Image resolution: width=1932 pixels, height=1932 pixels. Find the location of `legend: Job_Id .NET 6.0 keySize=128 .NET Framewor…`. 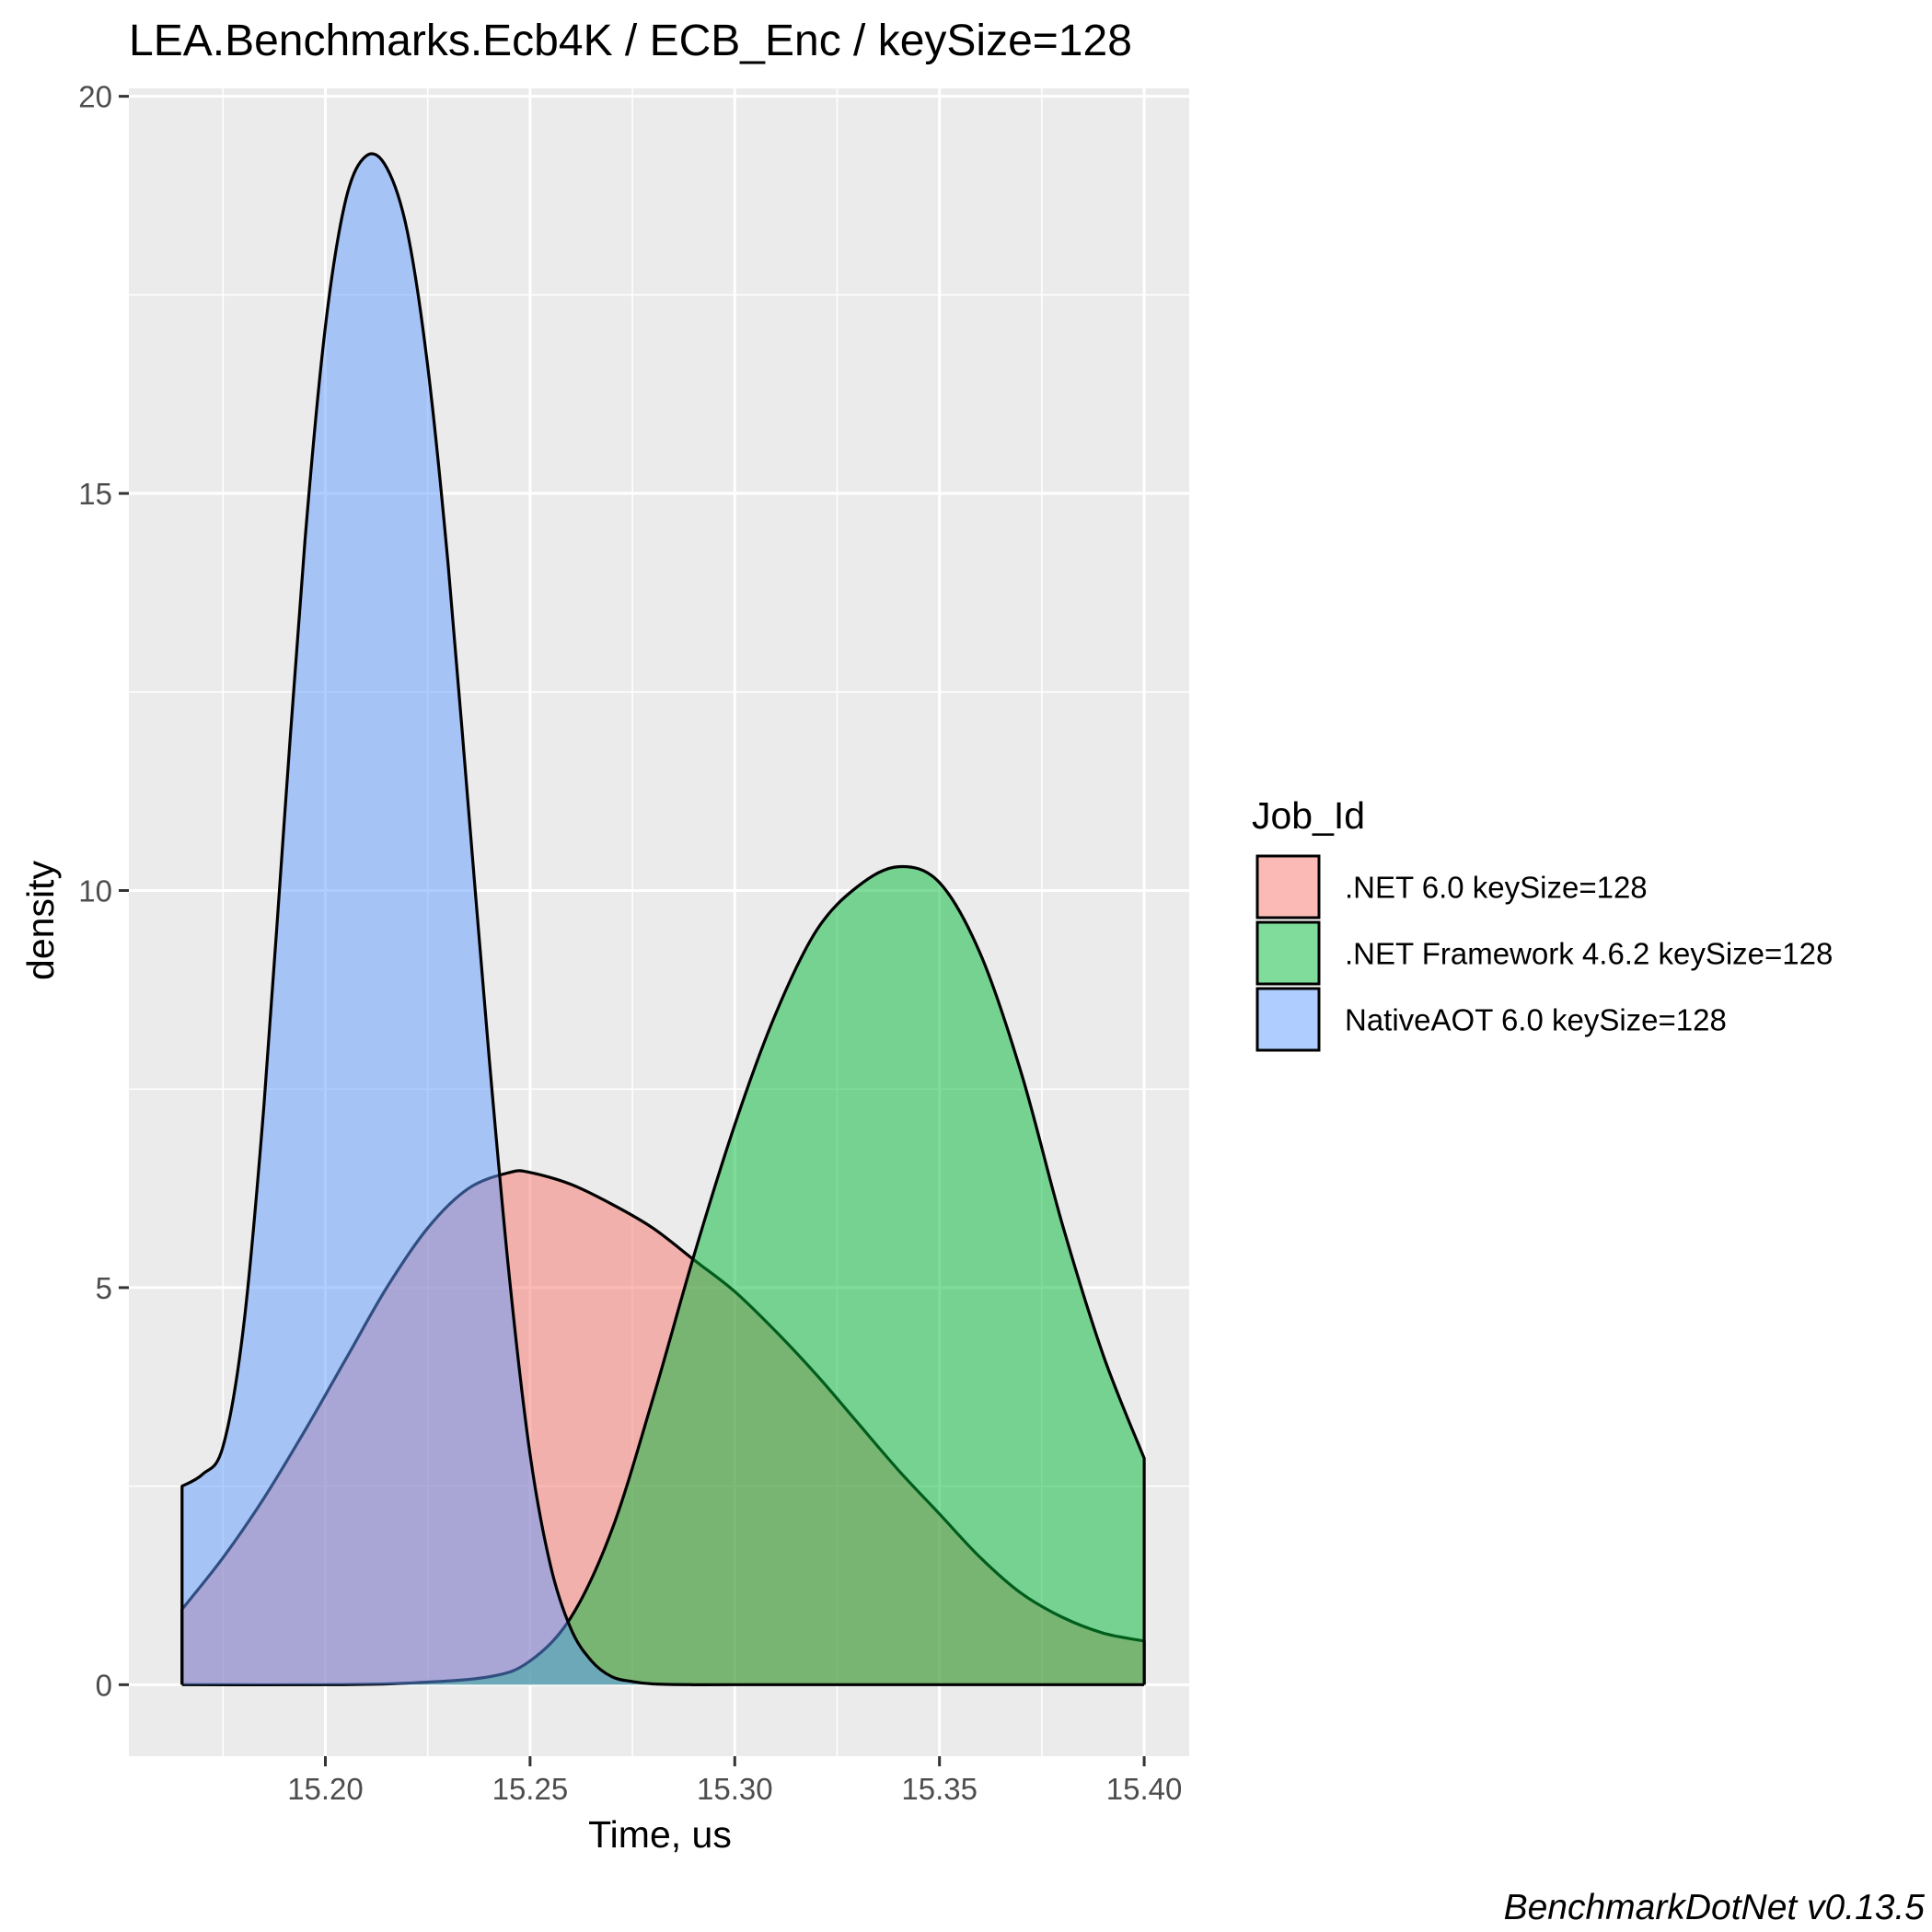

legend: Job_Id .NET 6.0 keySize=128 .NET Framewor… is located at coordinates (1543, 923).